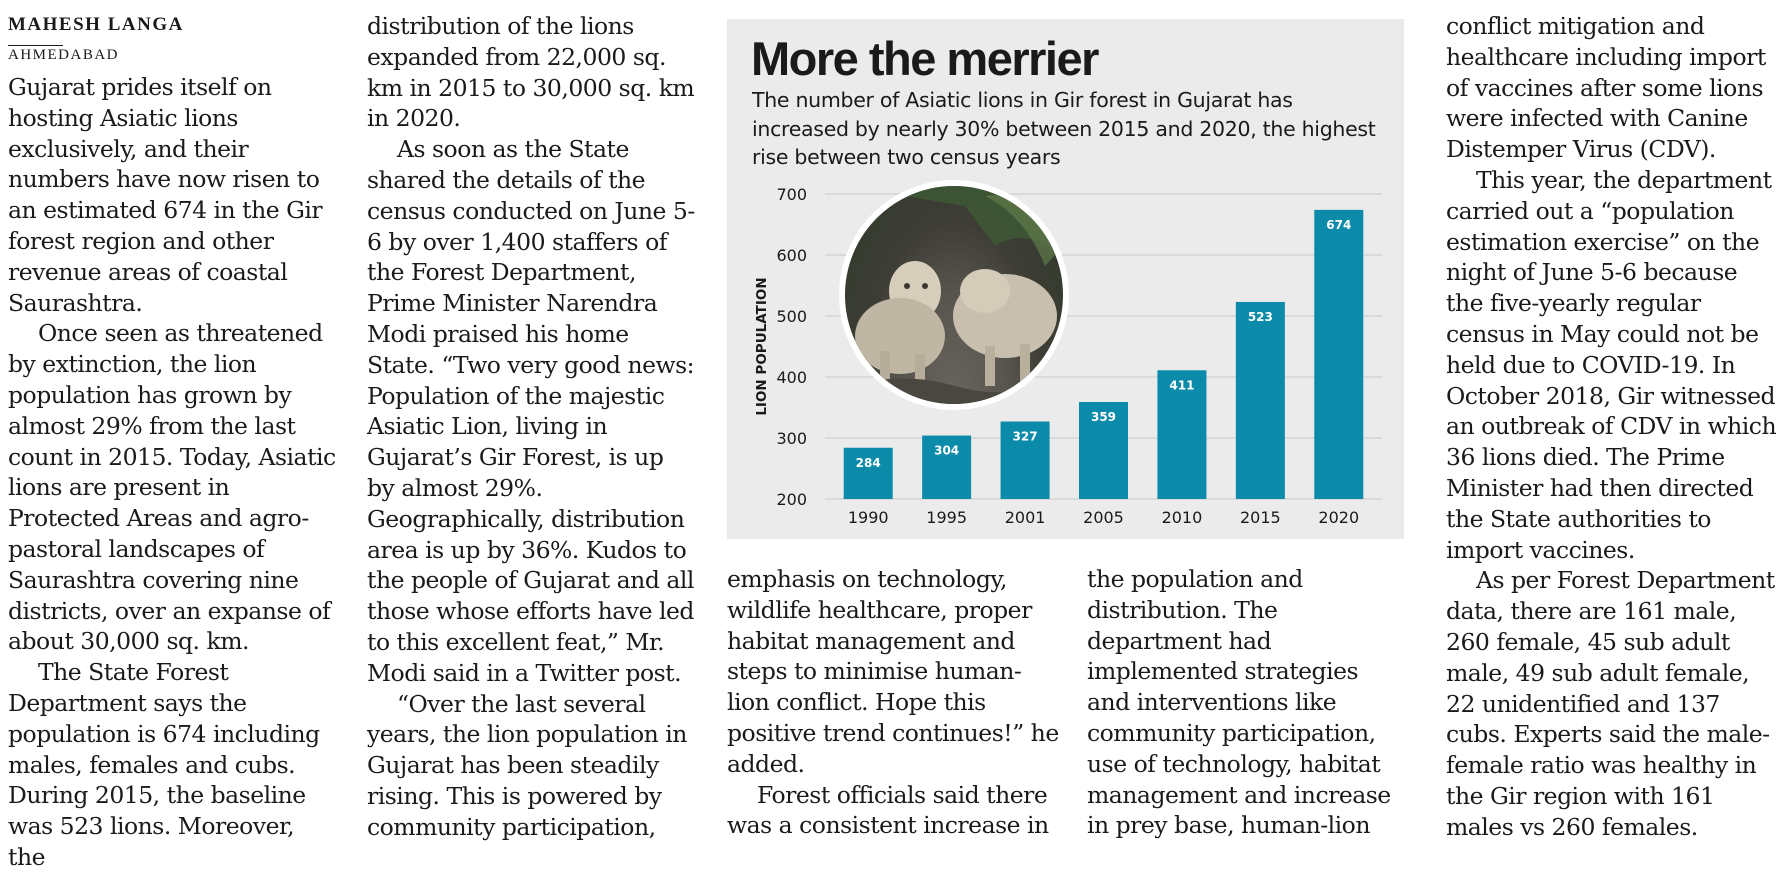 The image size is (1779, 873). What do you see at coordinates (1025, 517) in the screenshot?
I see `x-tick-label: 2001` at bounding box center [1025, 517].